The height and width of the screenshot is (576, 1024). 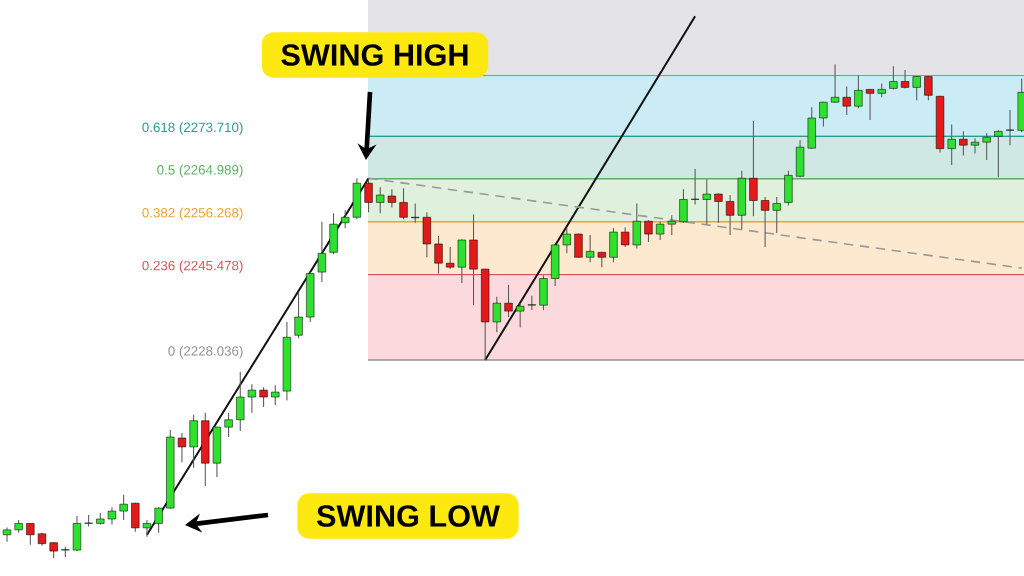 What do you see at coordinates (200, 171) in the screenshot?
I see `annotation: 0.5 (2264.989)` at bounding box center [200, 171].